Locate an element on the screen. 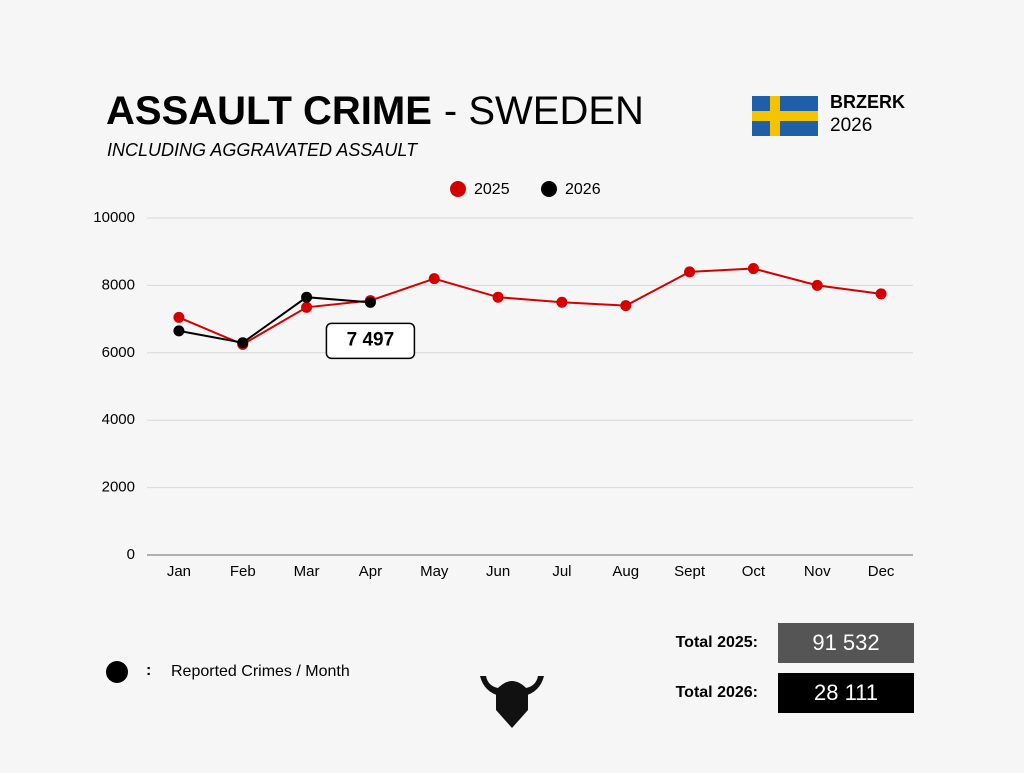 The width and height of the screenshot is (1024, 773). total-value: 28 111 is located at coordinates (846, 692).